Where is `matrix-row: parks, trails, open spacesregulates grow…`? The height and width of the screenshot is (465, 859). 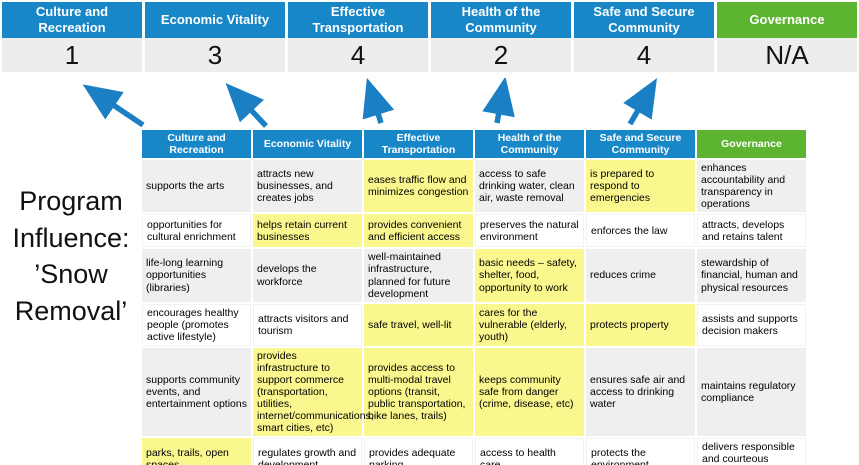 matrix-row: parks, trails, open spacesregulates grow… is located at coordinates (474, 451).